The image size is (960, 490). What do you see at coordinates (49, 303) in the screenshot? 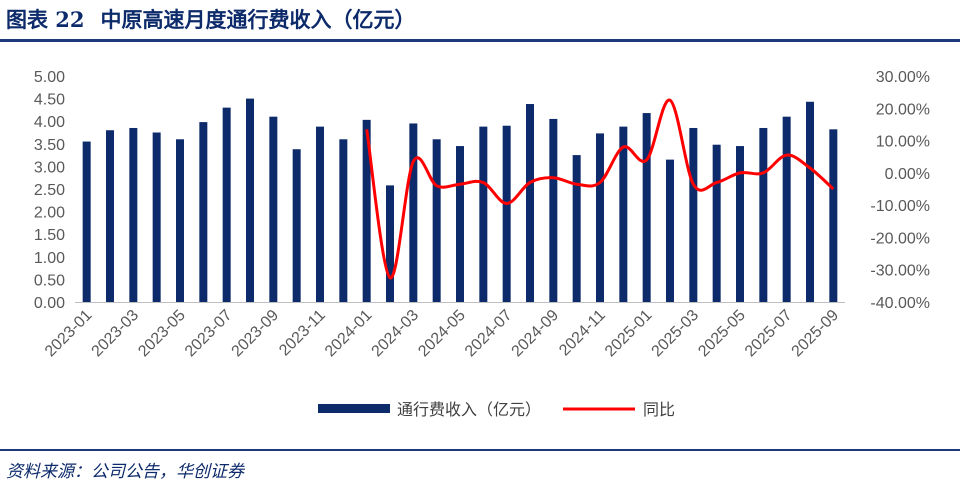
I see `y-left-tick-label: 0.00` at bounding box center [49, 303].